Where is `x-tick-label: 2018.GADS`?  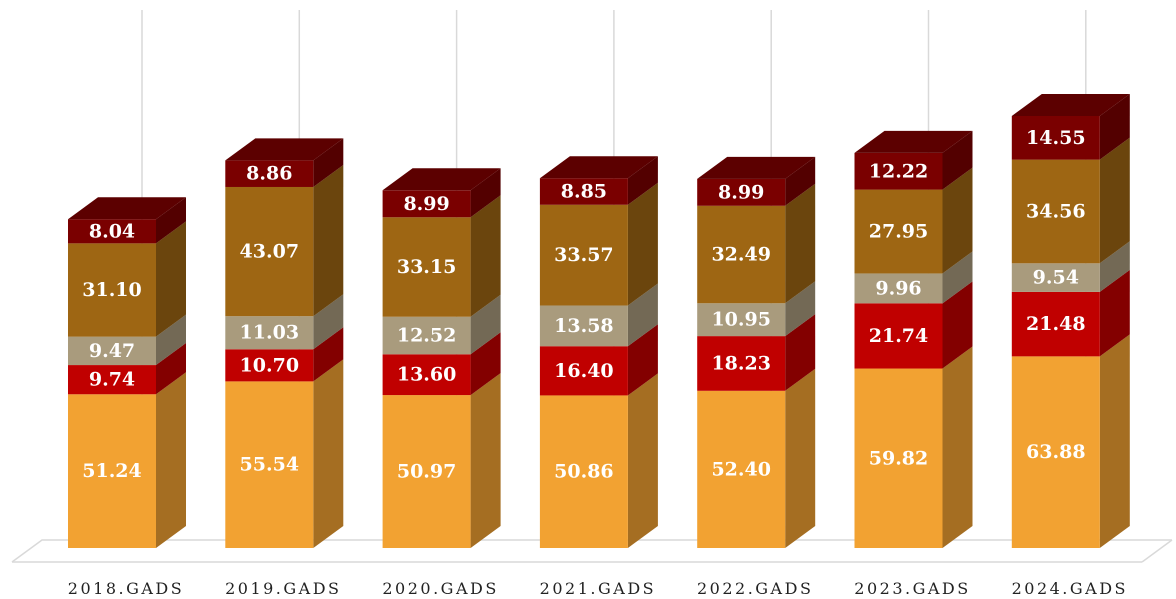
x-tick-label: 2018.GADS is located at coordinates (126, 588).